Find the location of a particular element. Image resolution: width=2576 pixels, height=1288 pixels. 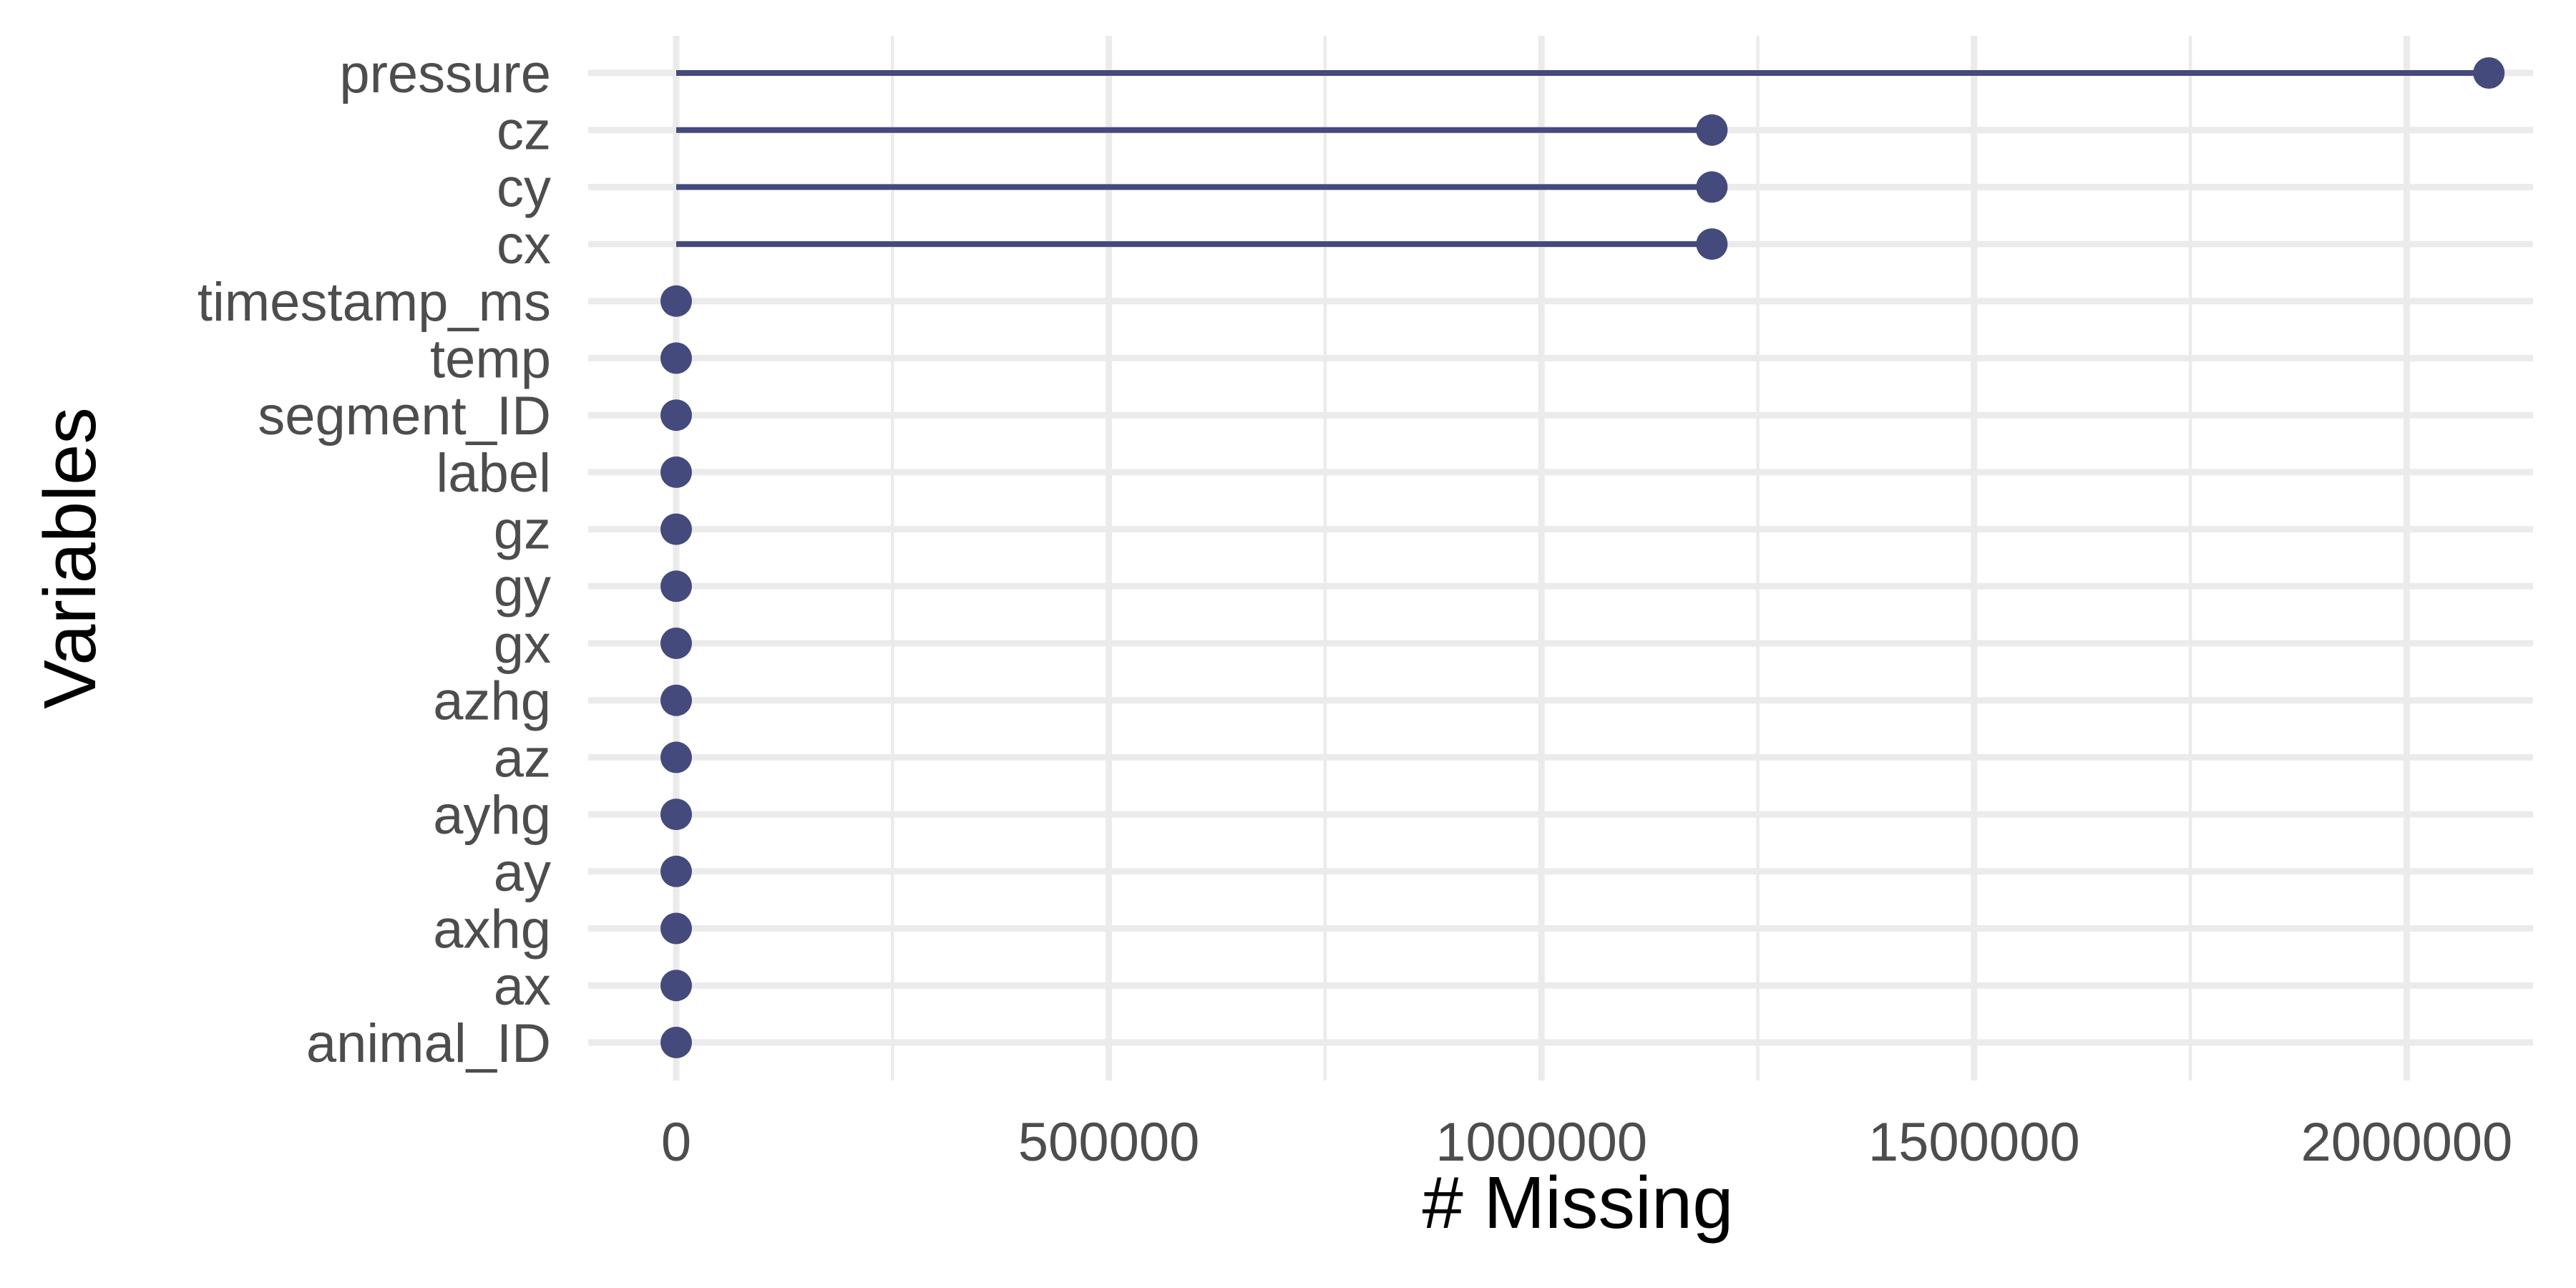

y-tick-label: cz is located at coordinates (524, 131).